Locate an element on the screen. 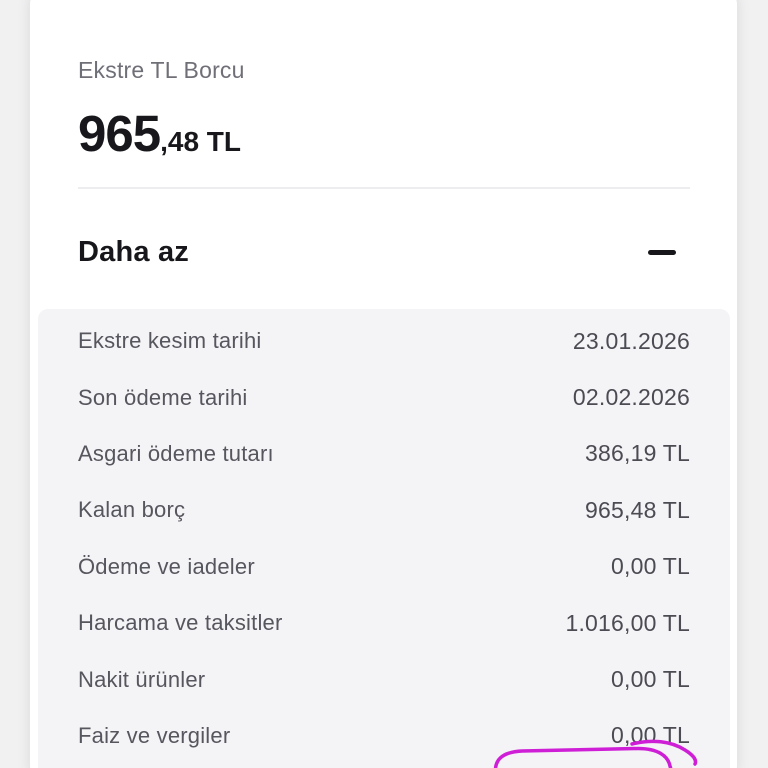 Image resolution: width=768 pixels, height=768 pixels. show-less-toggle: Daha az is located at coordinates (384, 252).